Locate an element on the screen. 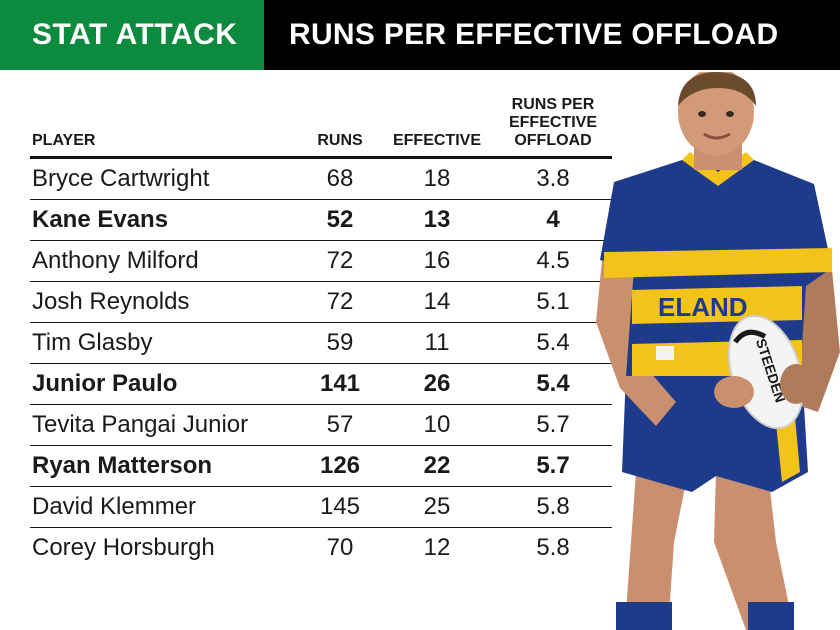  player-name: Corey Horsburgh is located at coordinates (123, 547).